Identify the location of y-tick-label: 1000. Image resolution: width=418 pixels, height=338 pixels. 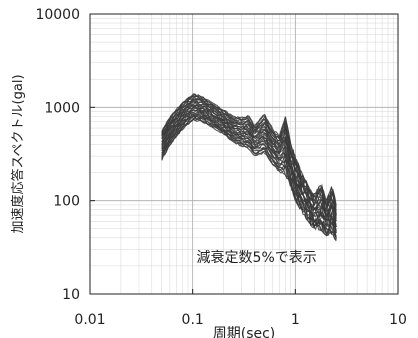
(62, 108).